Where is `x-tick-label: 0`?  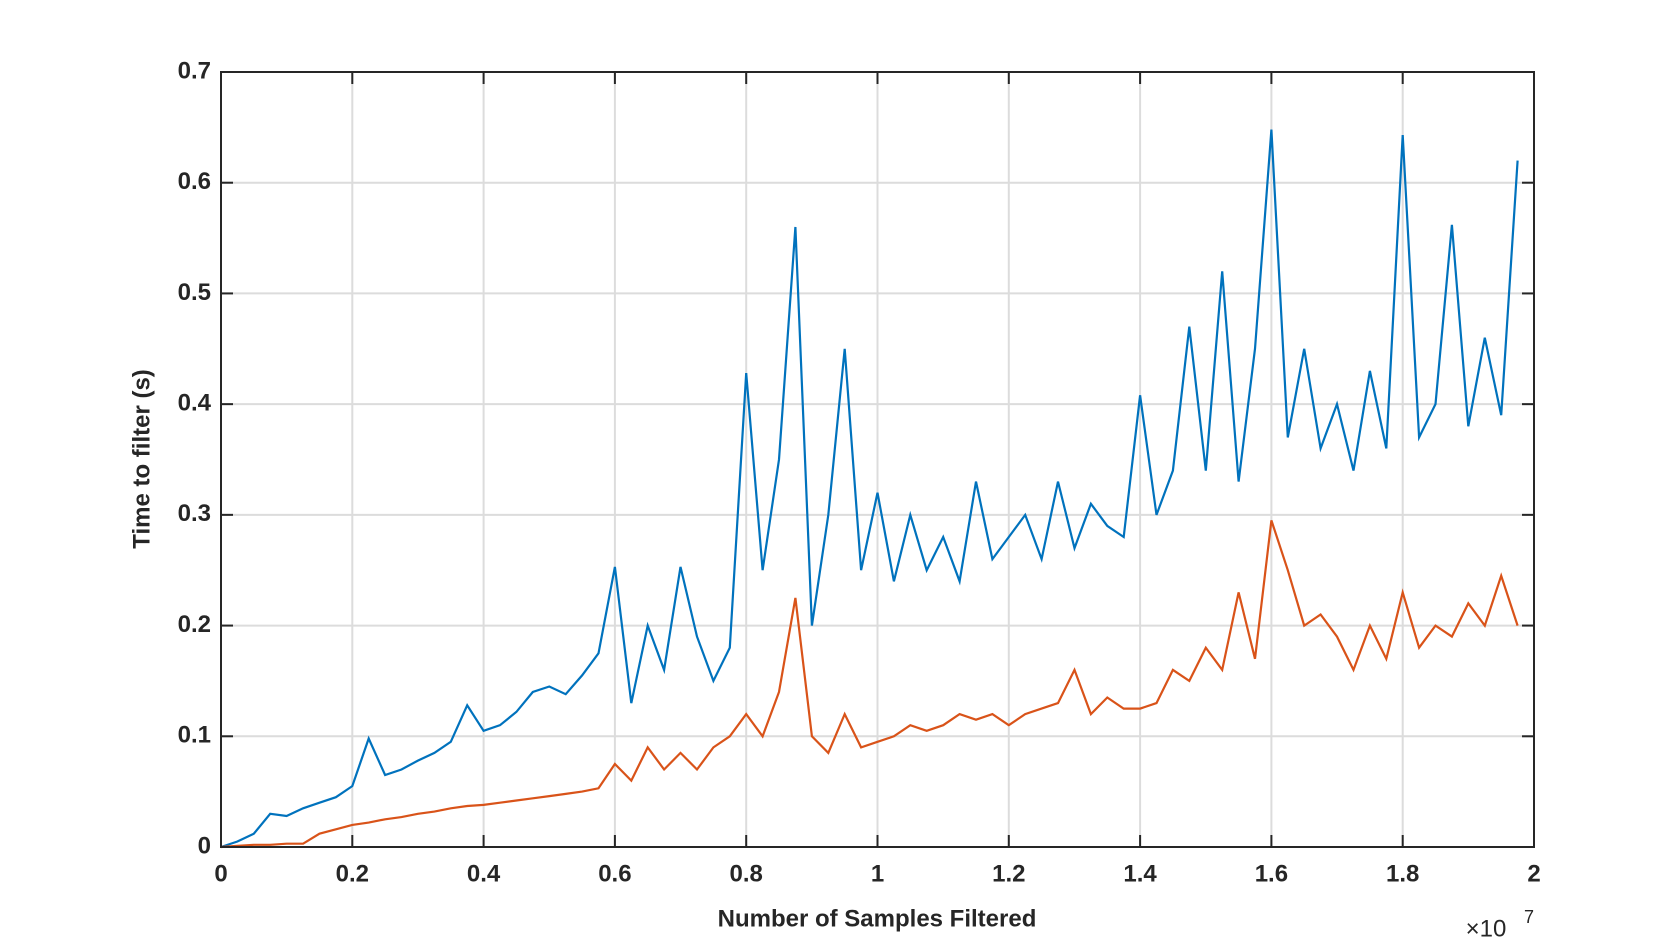
x-tick-label: 0 is located at coordinates (220, 873).